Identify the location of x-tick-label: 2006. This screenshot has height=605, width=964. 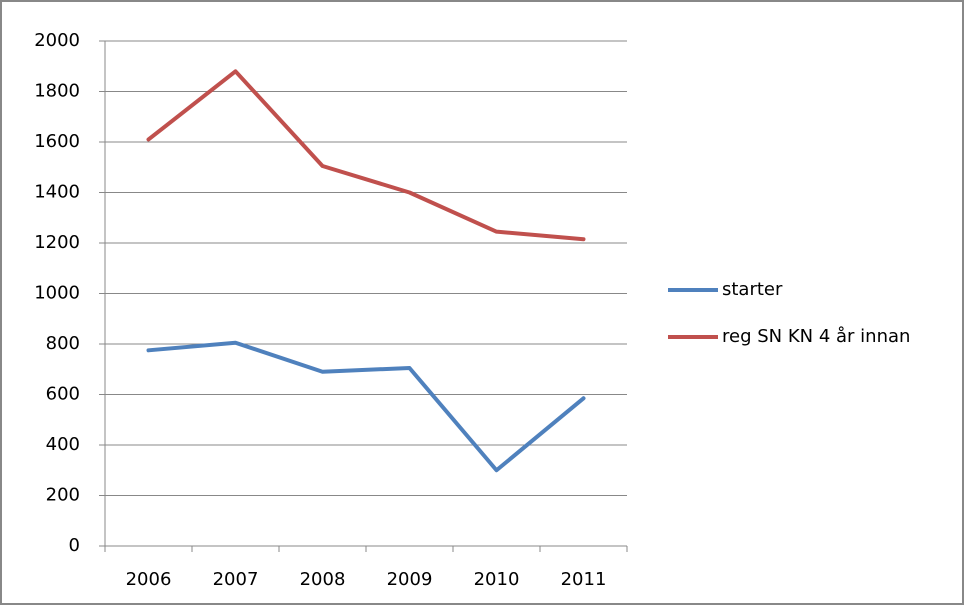
(149, 579).